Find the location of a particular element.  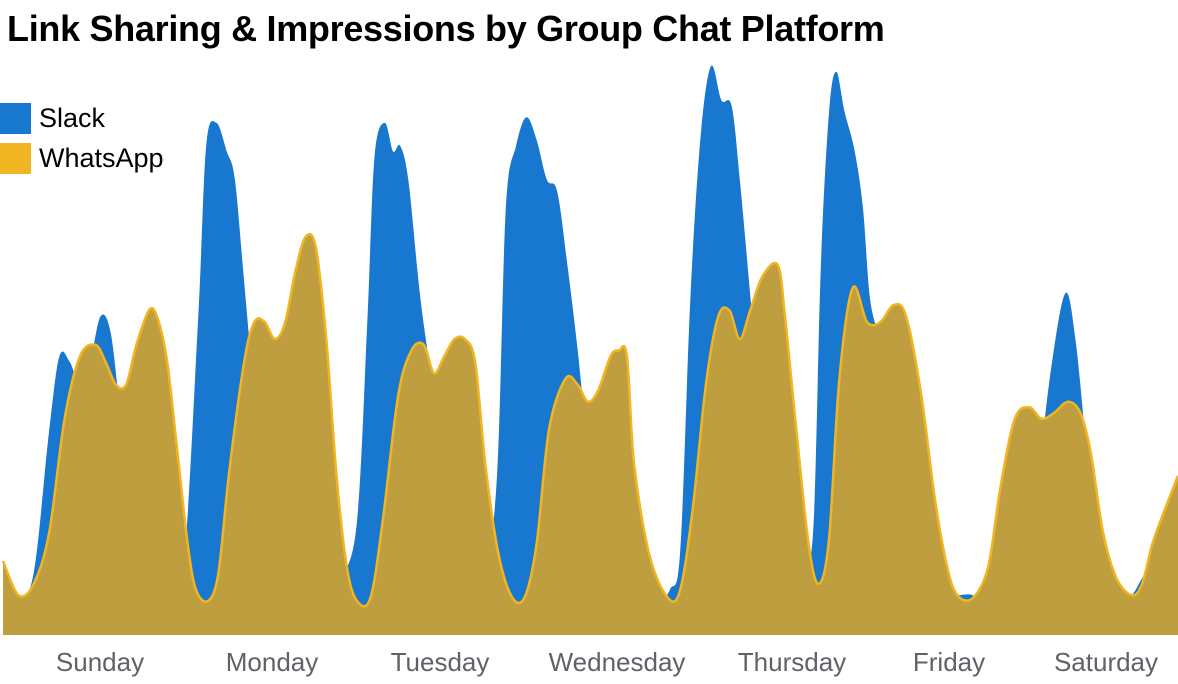

legend-item-whatsapp: WhatsApp is located at coordinates (82, 158).